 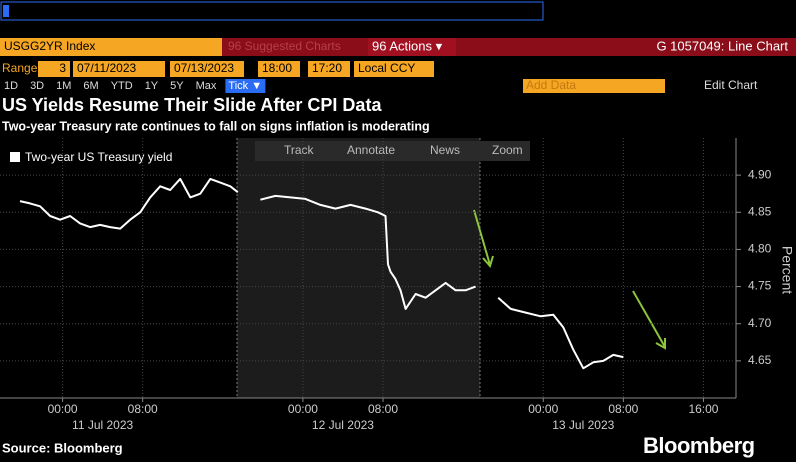 What do you see at coordinates (760, 323) in the screenshot?
I see `y-tick-label: 4.70` at bounding box center [760, 323].